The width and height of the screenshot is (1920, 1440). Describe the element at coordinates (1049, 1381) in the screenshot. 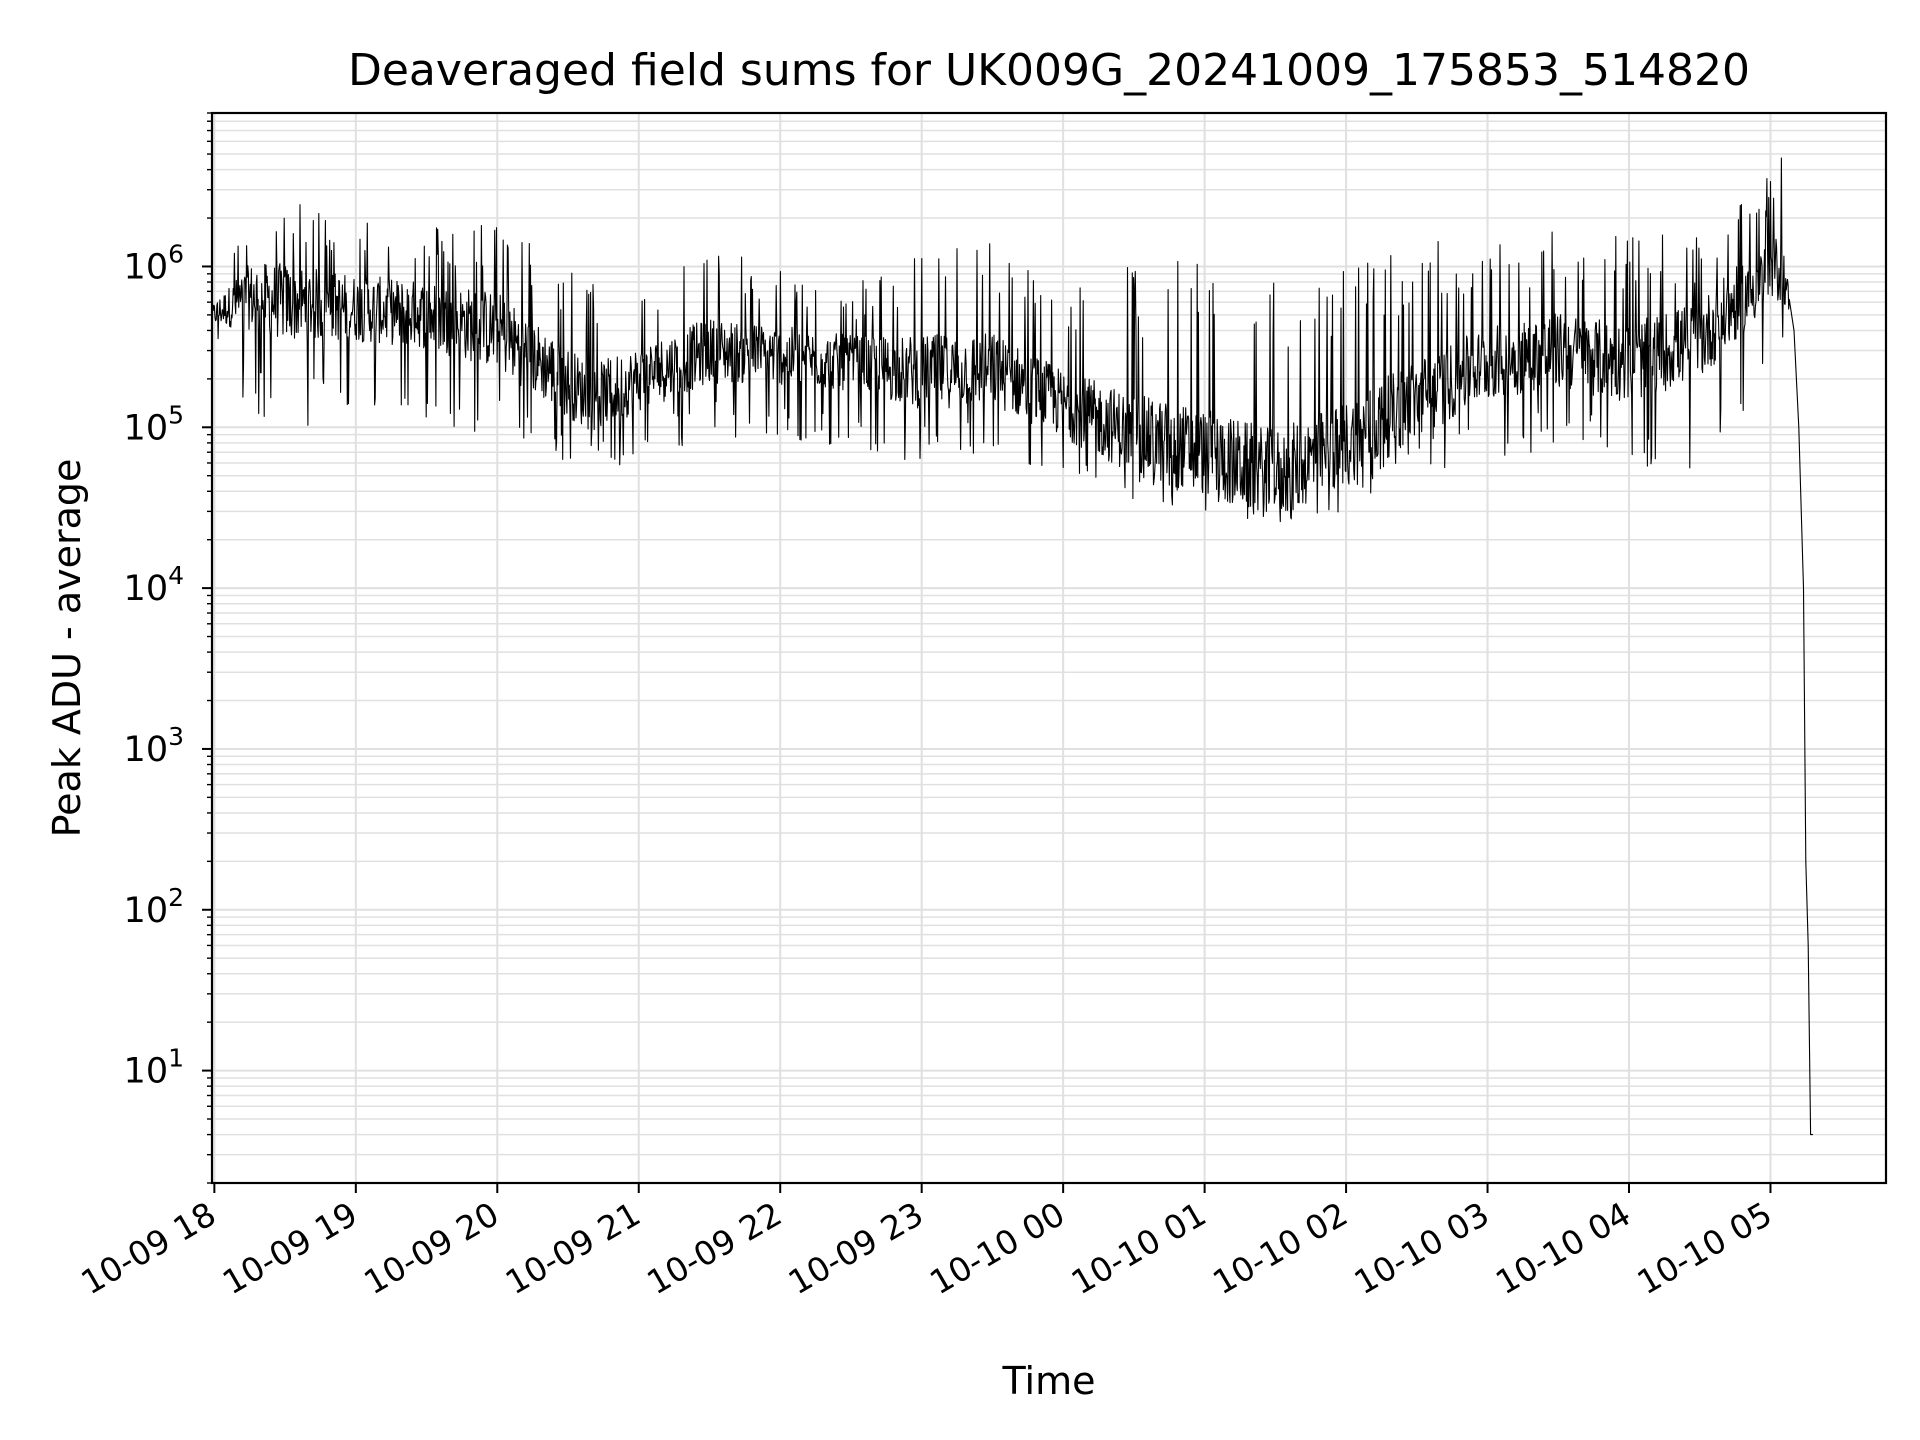

I see `x-axis-label: Time` at that location.